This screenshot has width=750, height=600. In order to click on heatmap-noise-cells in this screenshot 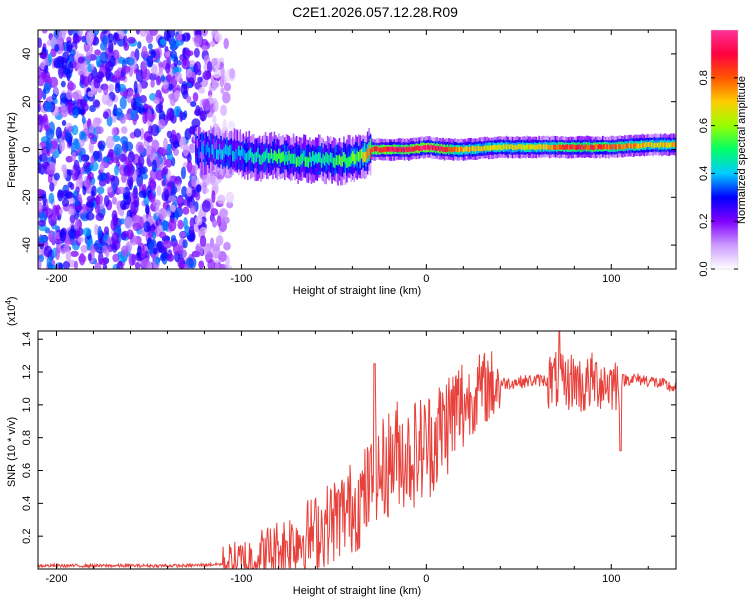, I will do `click(137, 149)`.